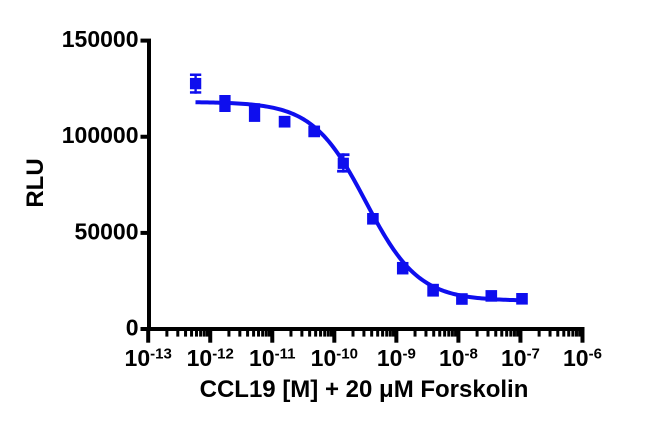 The width and height of the screenshot is (650, 424). I want to click on svg-text: -12, so click(223, 354).